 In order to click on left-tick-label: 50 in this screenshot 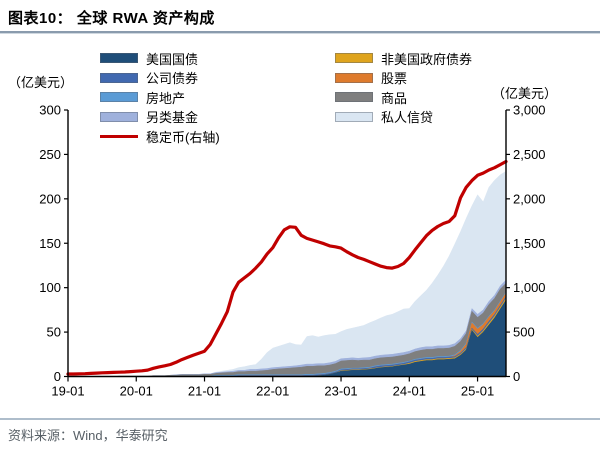, I will do `click(54, 332)`.